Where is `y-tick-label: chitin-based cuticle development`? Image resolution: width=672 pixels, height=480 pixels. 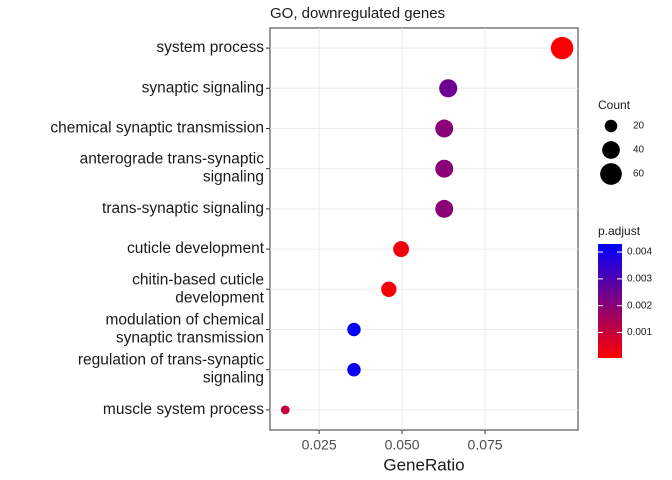 y-tick-label: chitin-based cuticle development is located at coordinates (198, 288).